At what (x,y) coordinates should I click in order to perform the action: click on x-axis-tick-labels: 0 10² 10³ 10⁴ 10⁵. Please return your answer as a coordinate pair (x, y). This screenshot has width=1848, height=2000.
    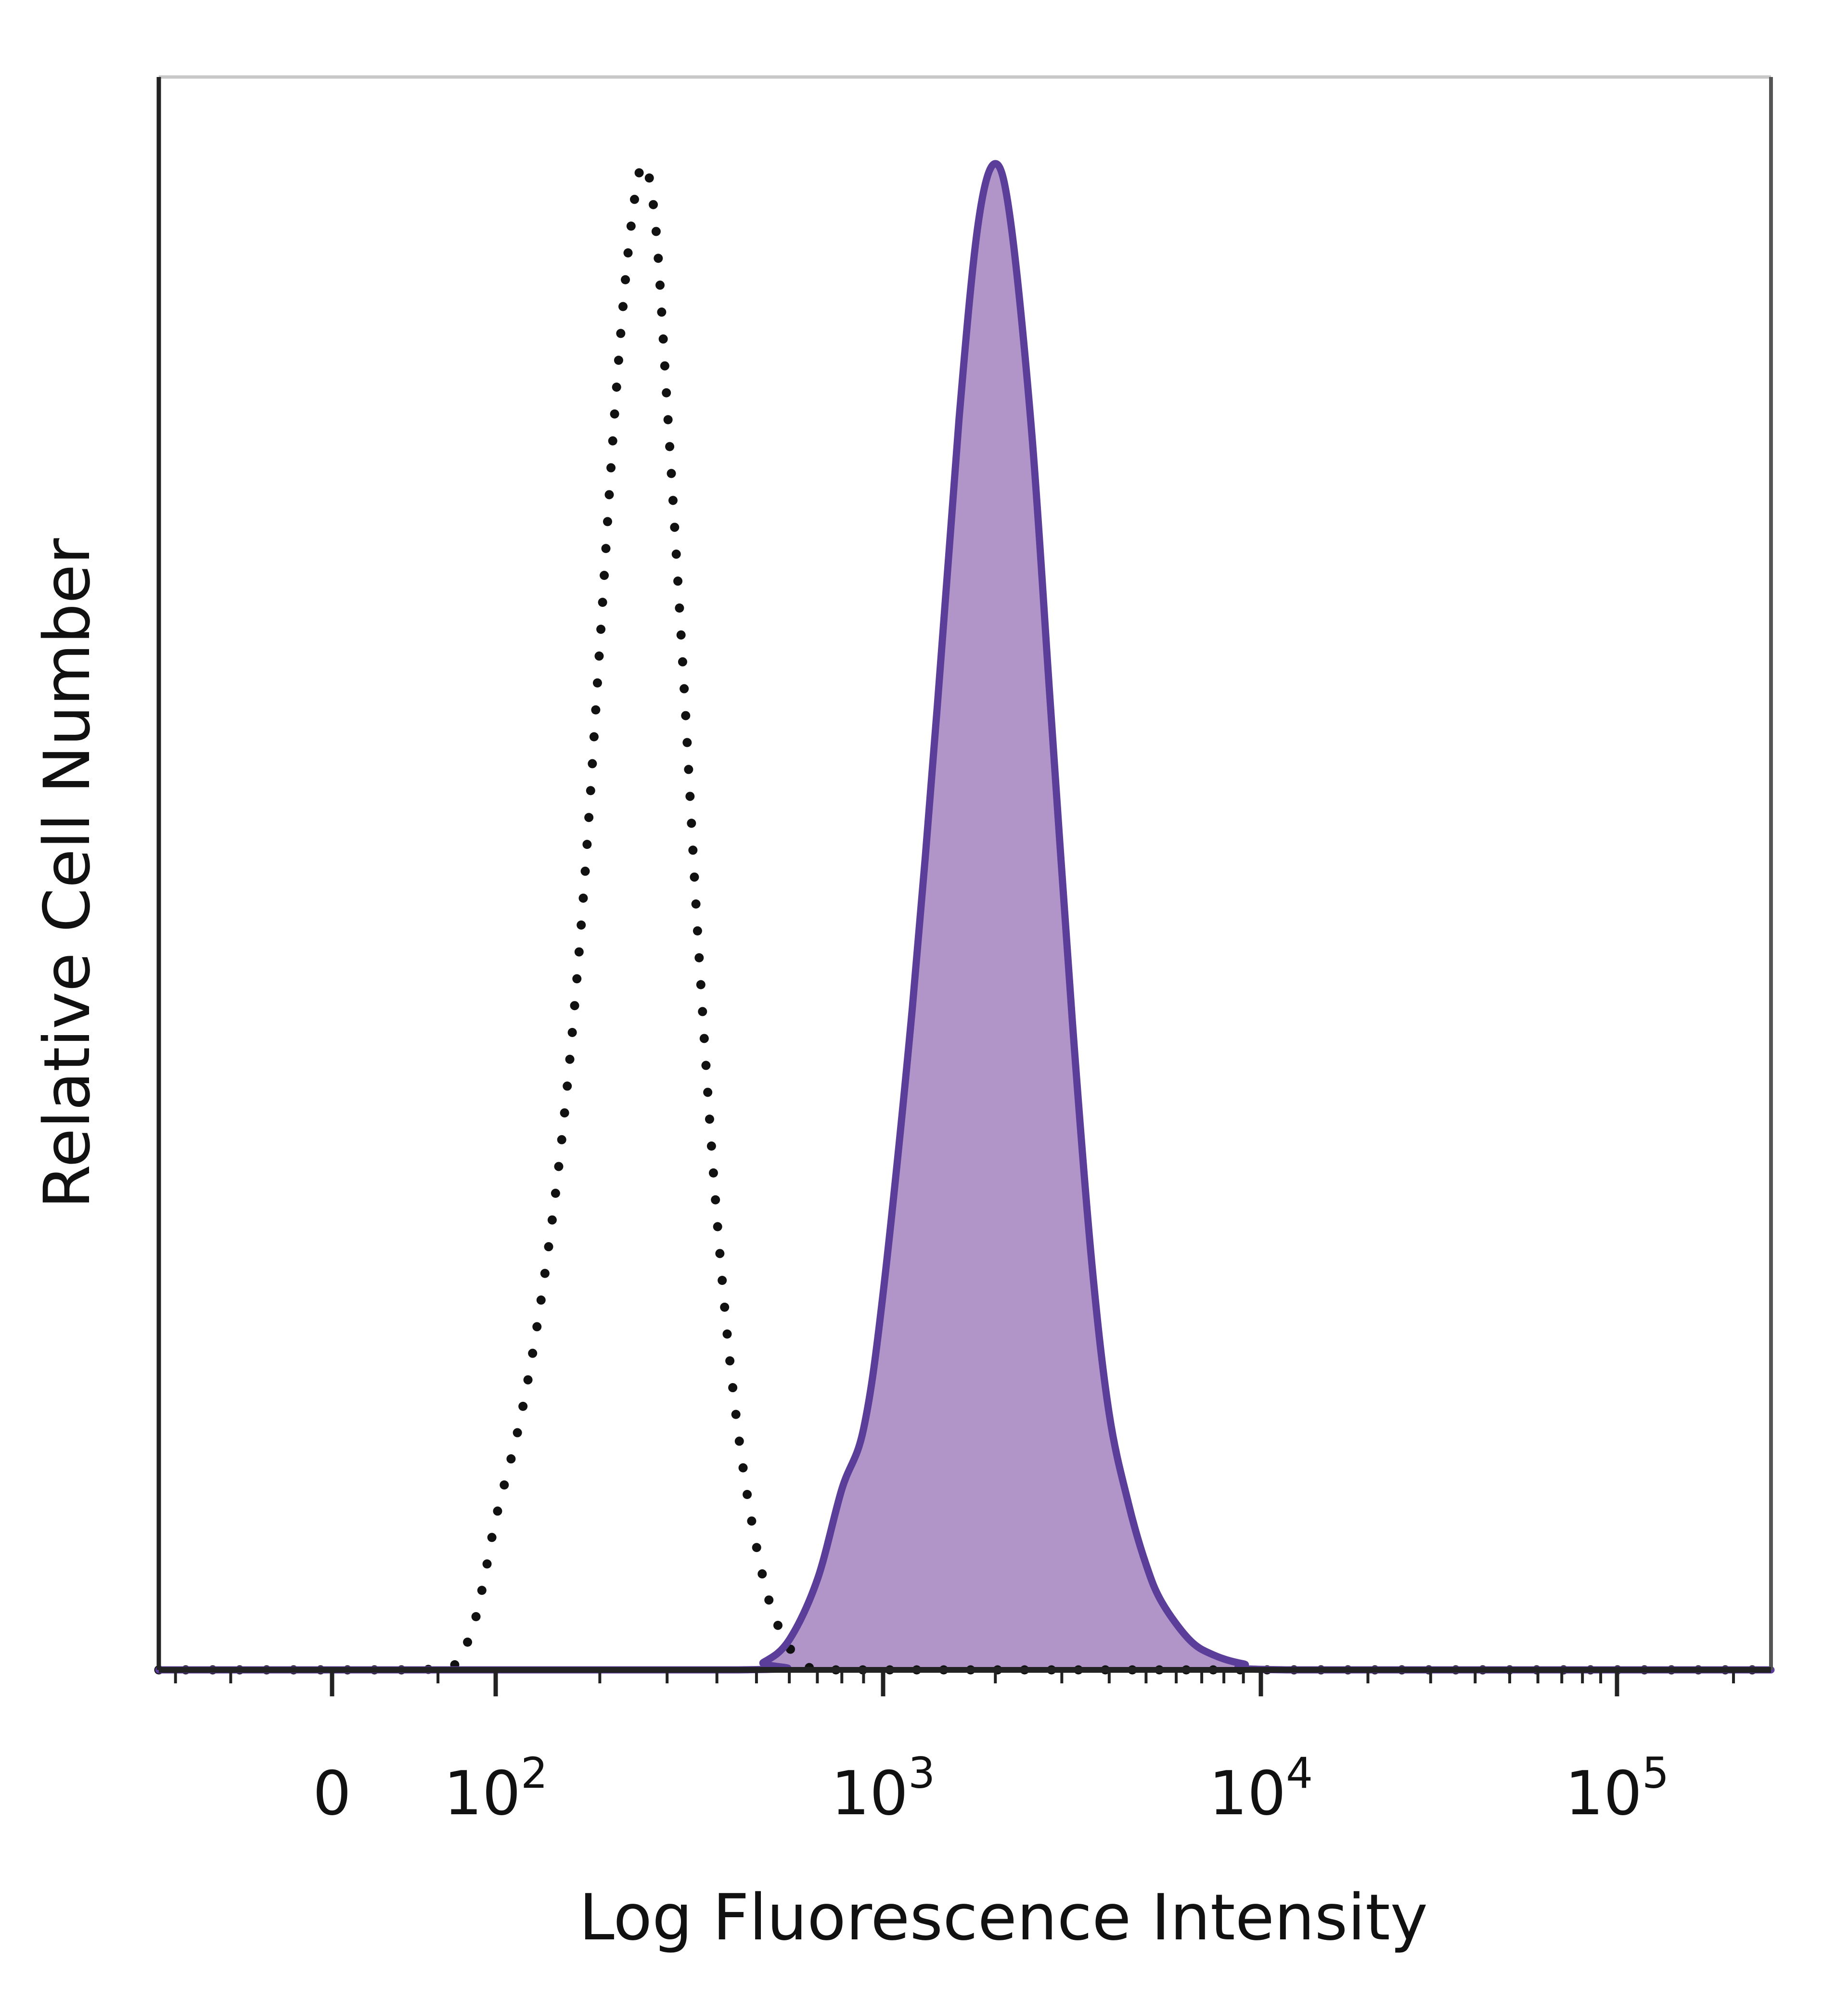
    Looking at the image, I should click on (991, 1788).